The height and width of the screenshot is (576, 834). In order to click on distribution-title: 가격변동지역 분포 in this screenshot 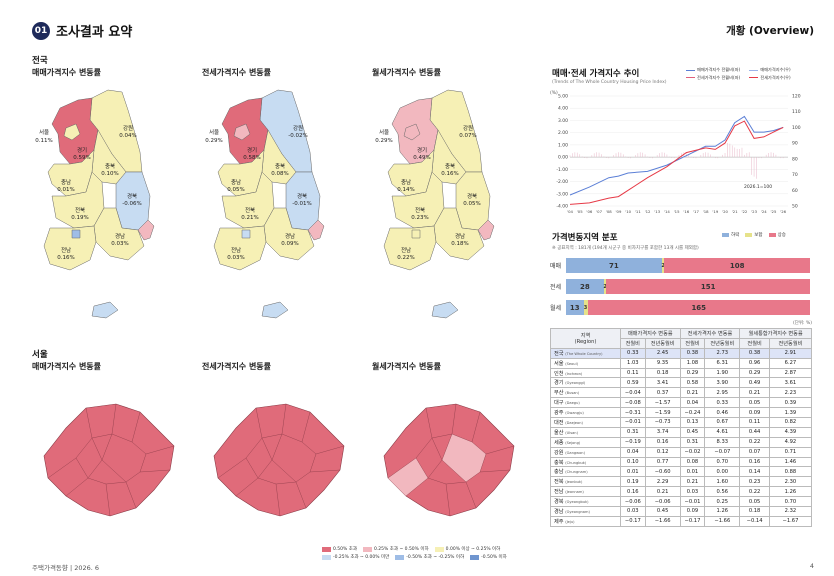, I will do `click(585, 238)`.